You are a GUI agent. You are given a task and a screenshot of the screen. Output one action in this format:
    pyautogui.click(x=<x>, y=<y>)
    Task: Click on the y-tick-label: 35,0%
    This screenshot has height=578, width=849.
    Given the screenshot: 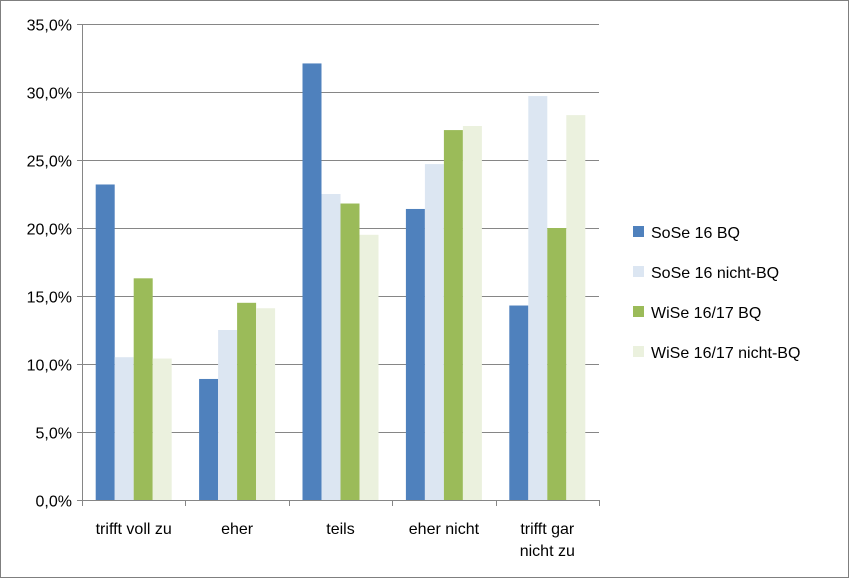 What is the action you would take?
    pyautogui.click(x=49, y=26)
    